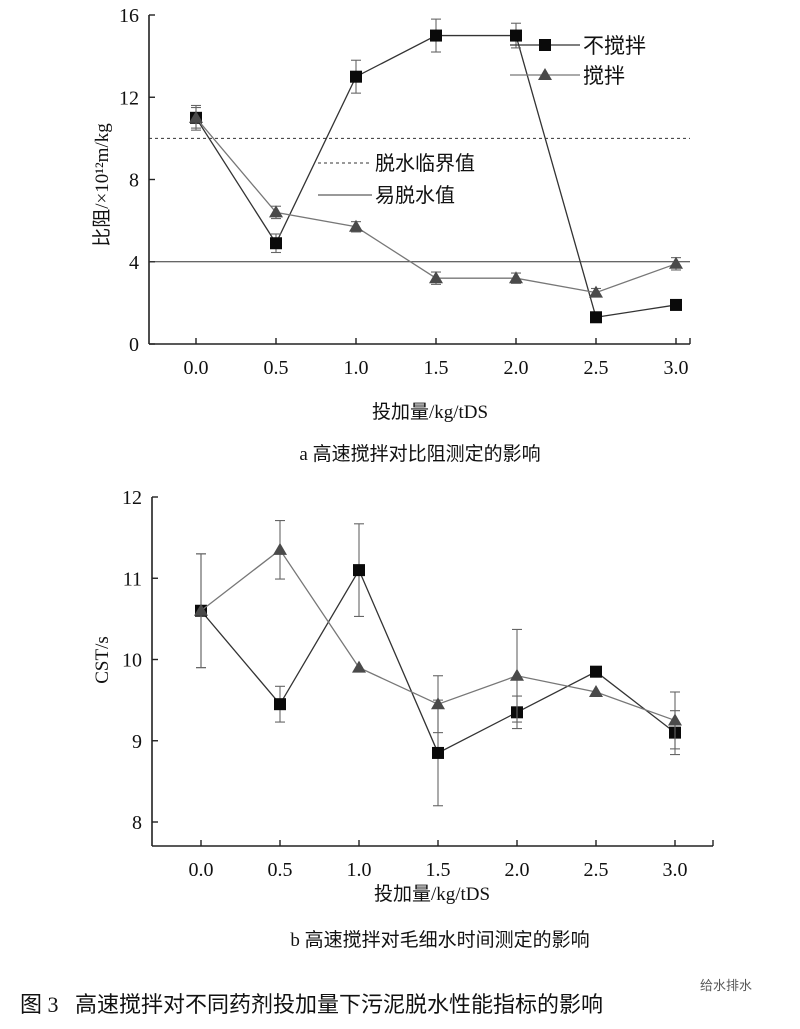 This screenshot has width=800, height=1029. Describe the element at coordinates (134, 181) in the screenshot. I see `chart-a-y-tick-label: 8` at that location.